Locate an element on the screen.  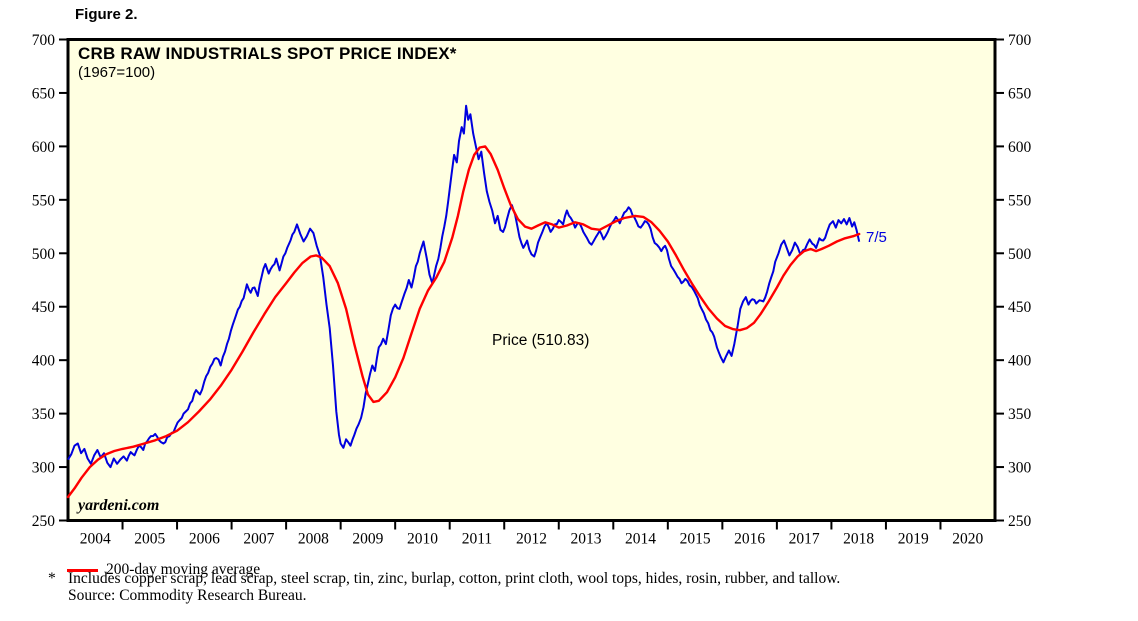
y-axis-label-left: 700 is located at coordinates (44, 40).